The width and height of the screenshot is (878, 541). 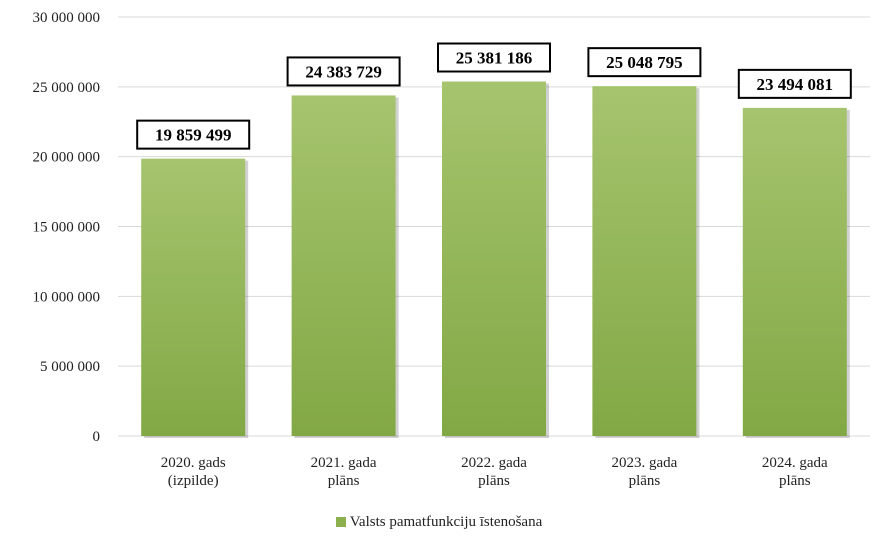 I want to click on data-label-text: 19 859 499, so click(x=193, y=135).